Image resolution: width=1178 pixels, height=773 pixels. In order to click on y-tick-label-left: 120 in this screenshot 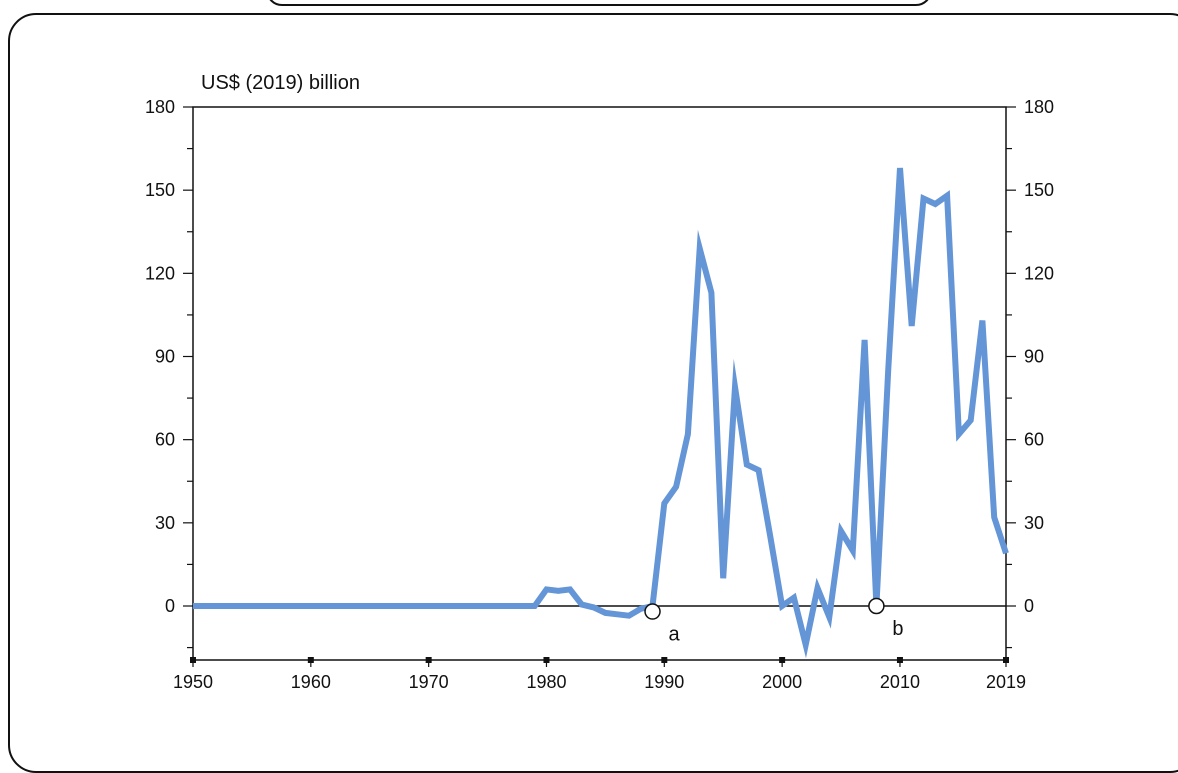, I will do `click(160, 273)`.